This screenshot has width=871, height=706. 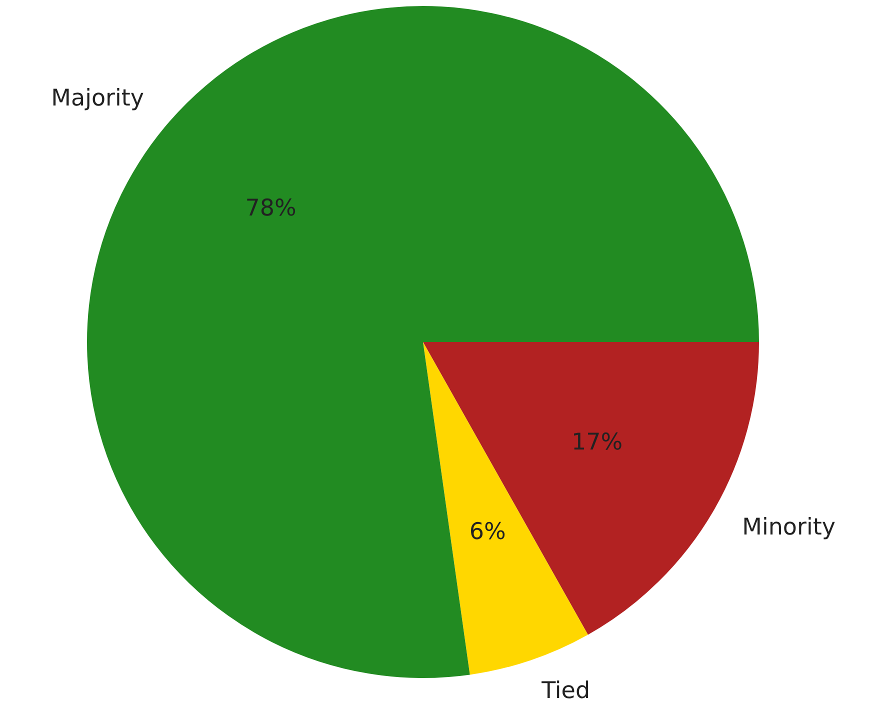 I want to click on data-label: 17%, so click(x=597, y=443).